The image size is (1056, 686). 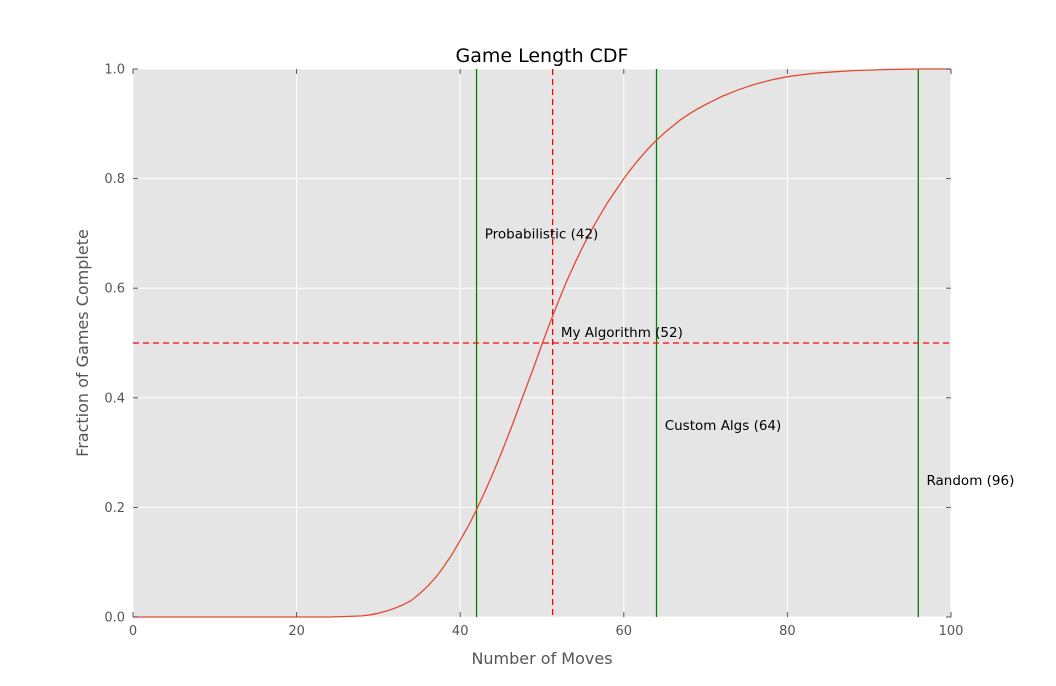 I want to click on x-tick-label: 0, so click(x=133, y=631).